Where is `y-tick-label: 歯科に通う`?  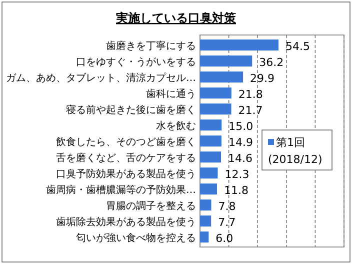 y-tick-label: 歯科に通う is located at coordinates (171, 94).